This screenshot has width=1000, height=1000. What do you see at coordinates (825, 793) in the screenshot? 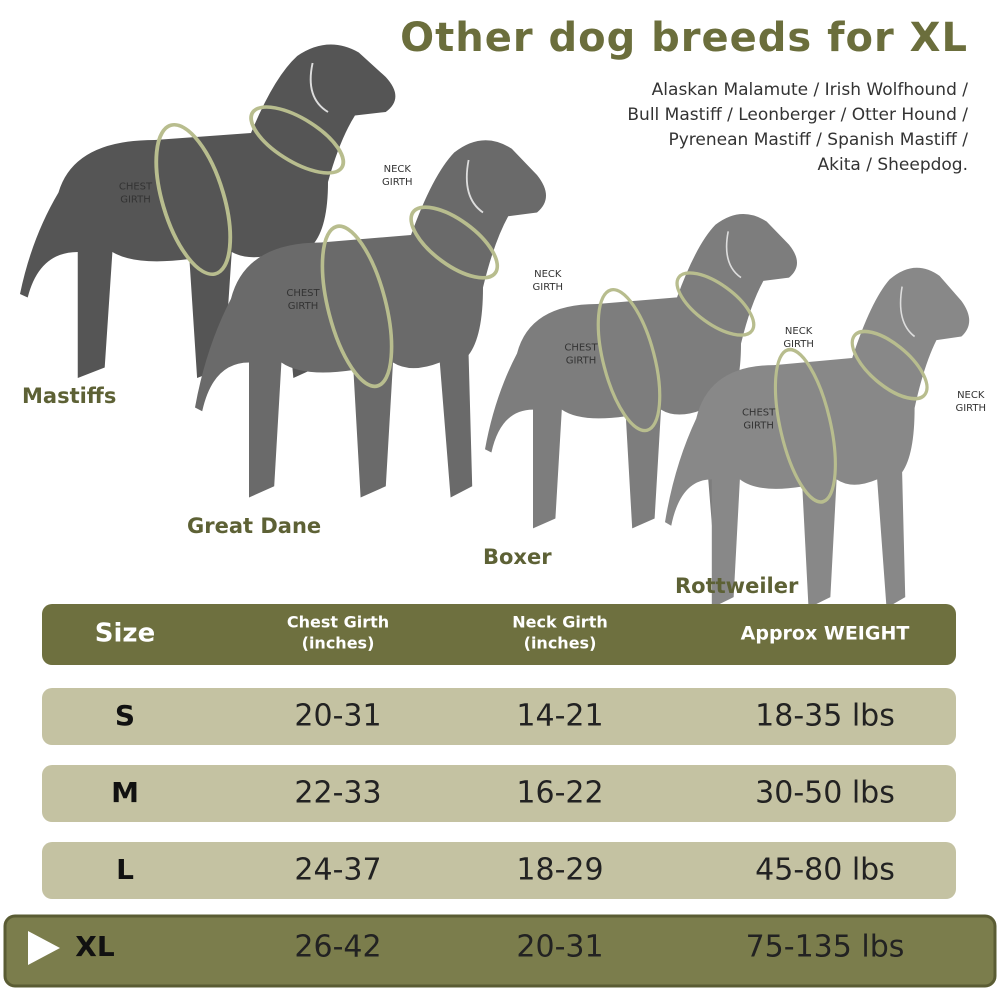
I see `table-cell: 30-50 lbs` at bounding box center [825, 793].